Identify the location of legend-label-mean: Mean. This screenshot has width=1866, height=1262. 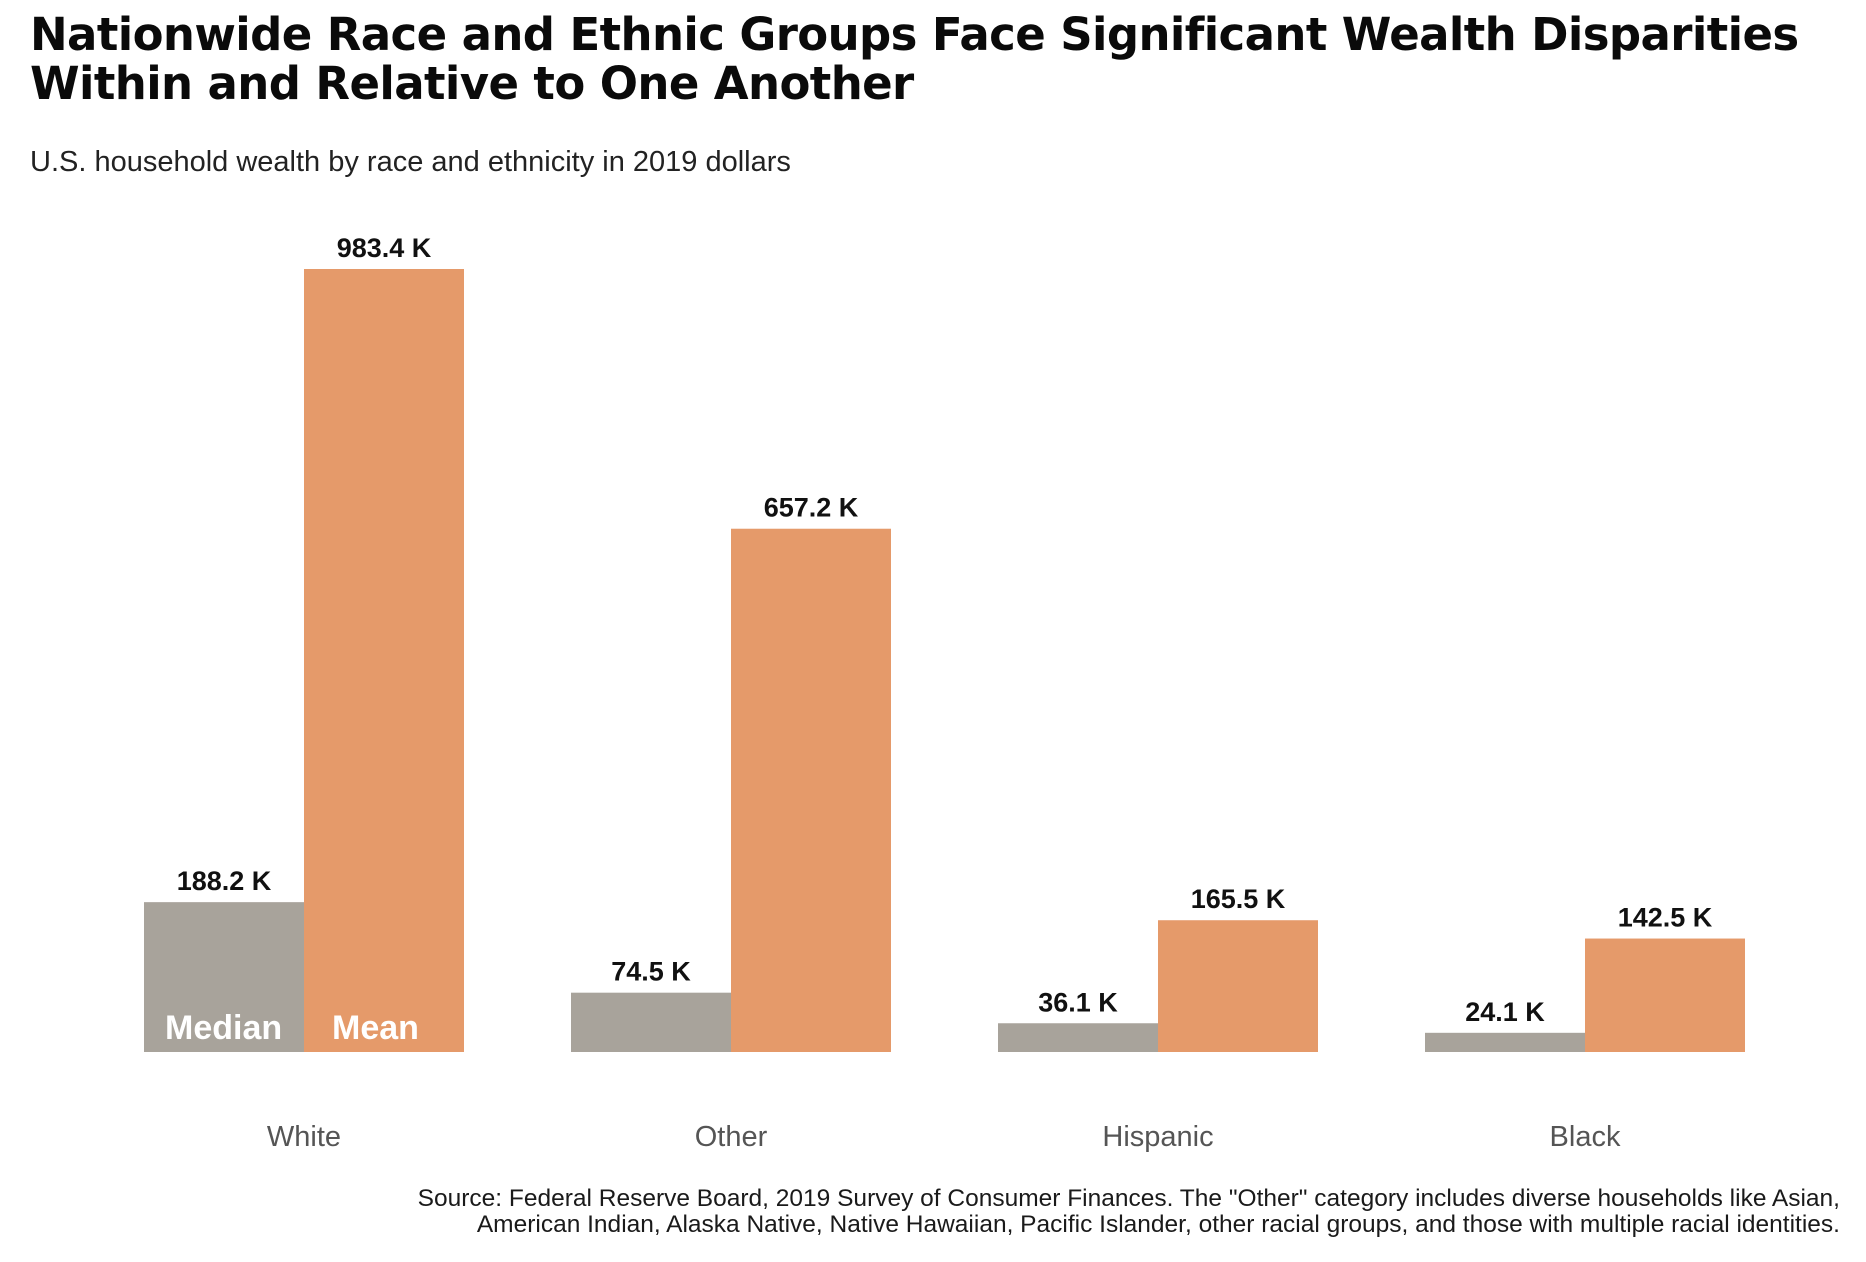
(375, 1028).